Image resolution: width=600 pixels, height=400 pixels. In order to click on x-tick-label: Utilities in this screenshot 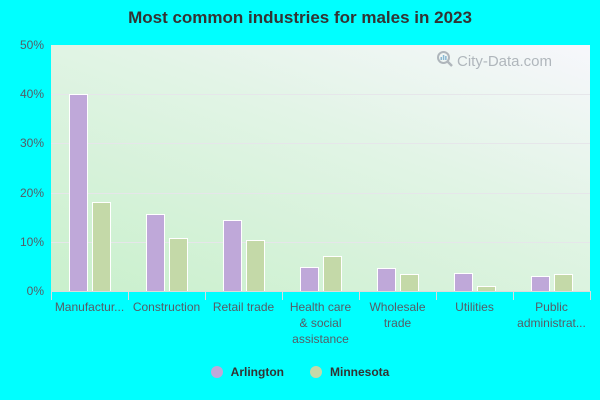, I will do `click(474, 307)`.